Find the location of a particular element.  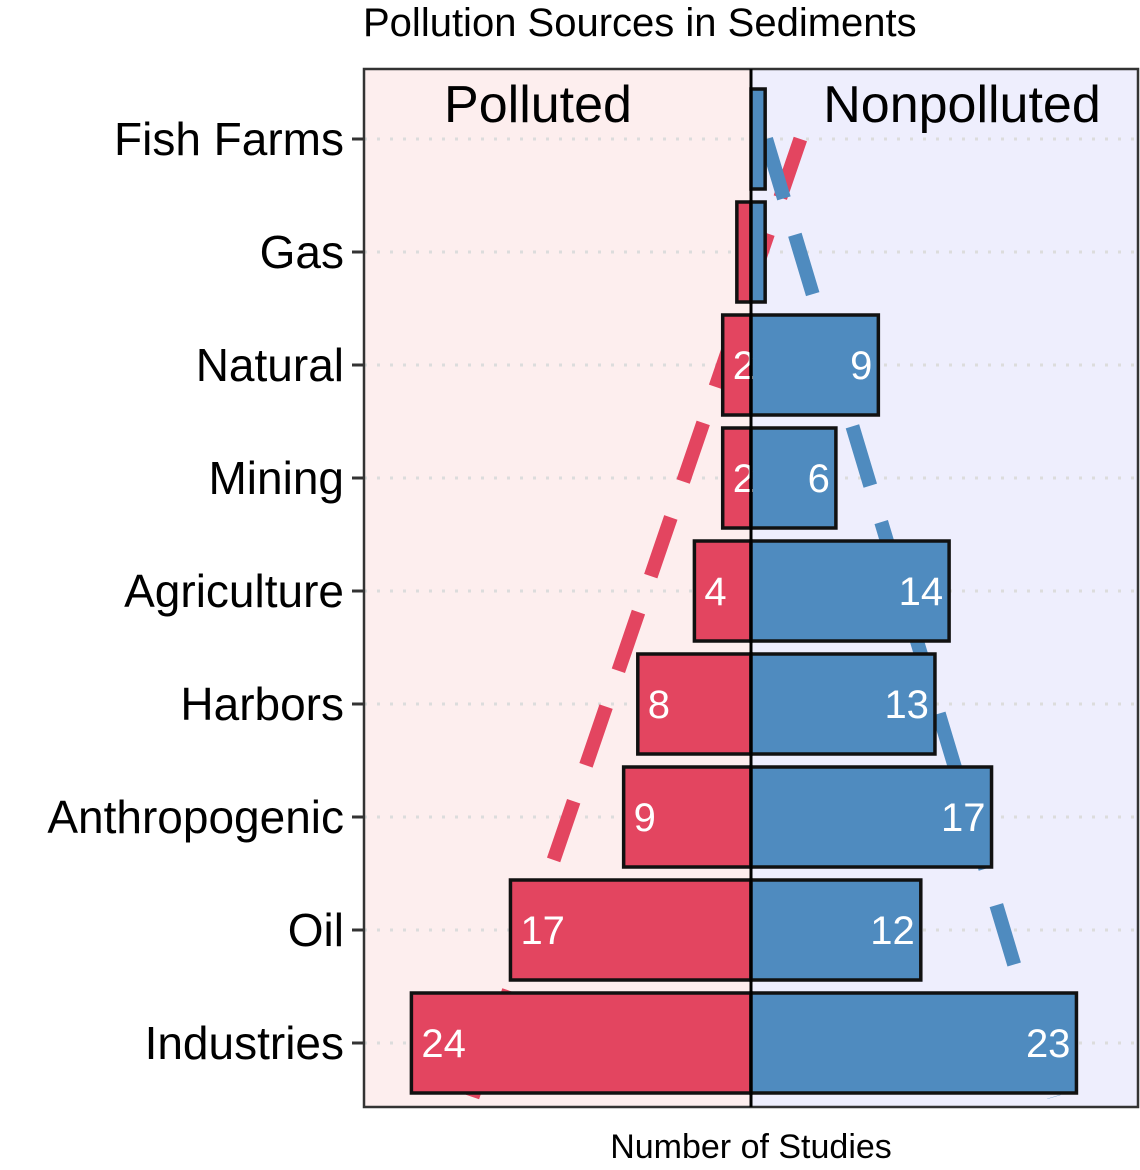

category-label: Oil is located at coordinates (316, 930).